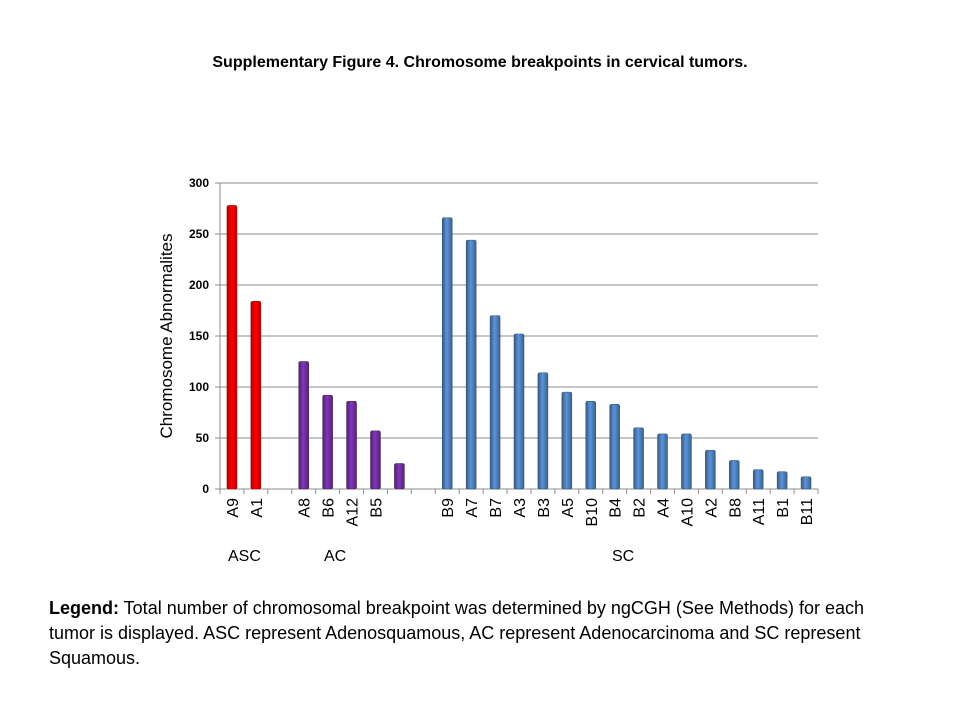 This screenshot has width=960, height=720. Describe the element at coordinates (783, 508) in the screenshot. I see `x-tick-label: B1` at that location.